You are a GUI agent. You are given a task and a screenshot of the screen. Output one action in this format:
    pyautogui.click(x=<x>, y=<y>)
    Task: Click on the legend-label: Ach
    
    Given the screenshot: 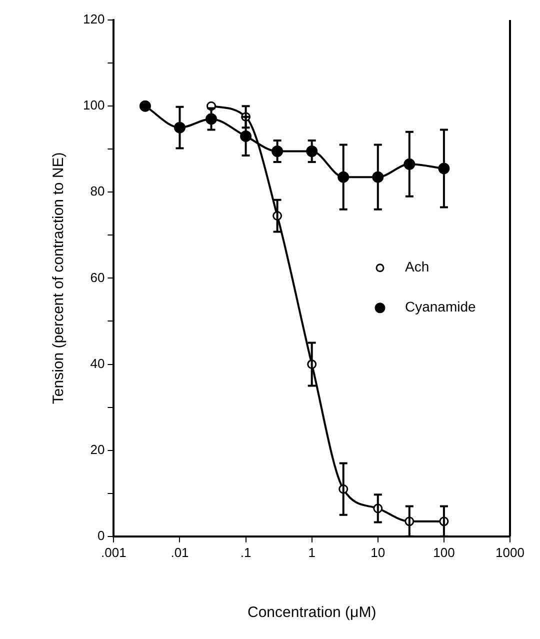 What is the action you would take?
    pyautogui.click(x=417, y=266)
    